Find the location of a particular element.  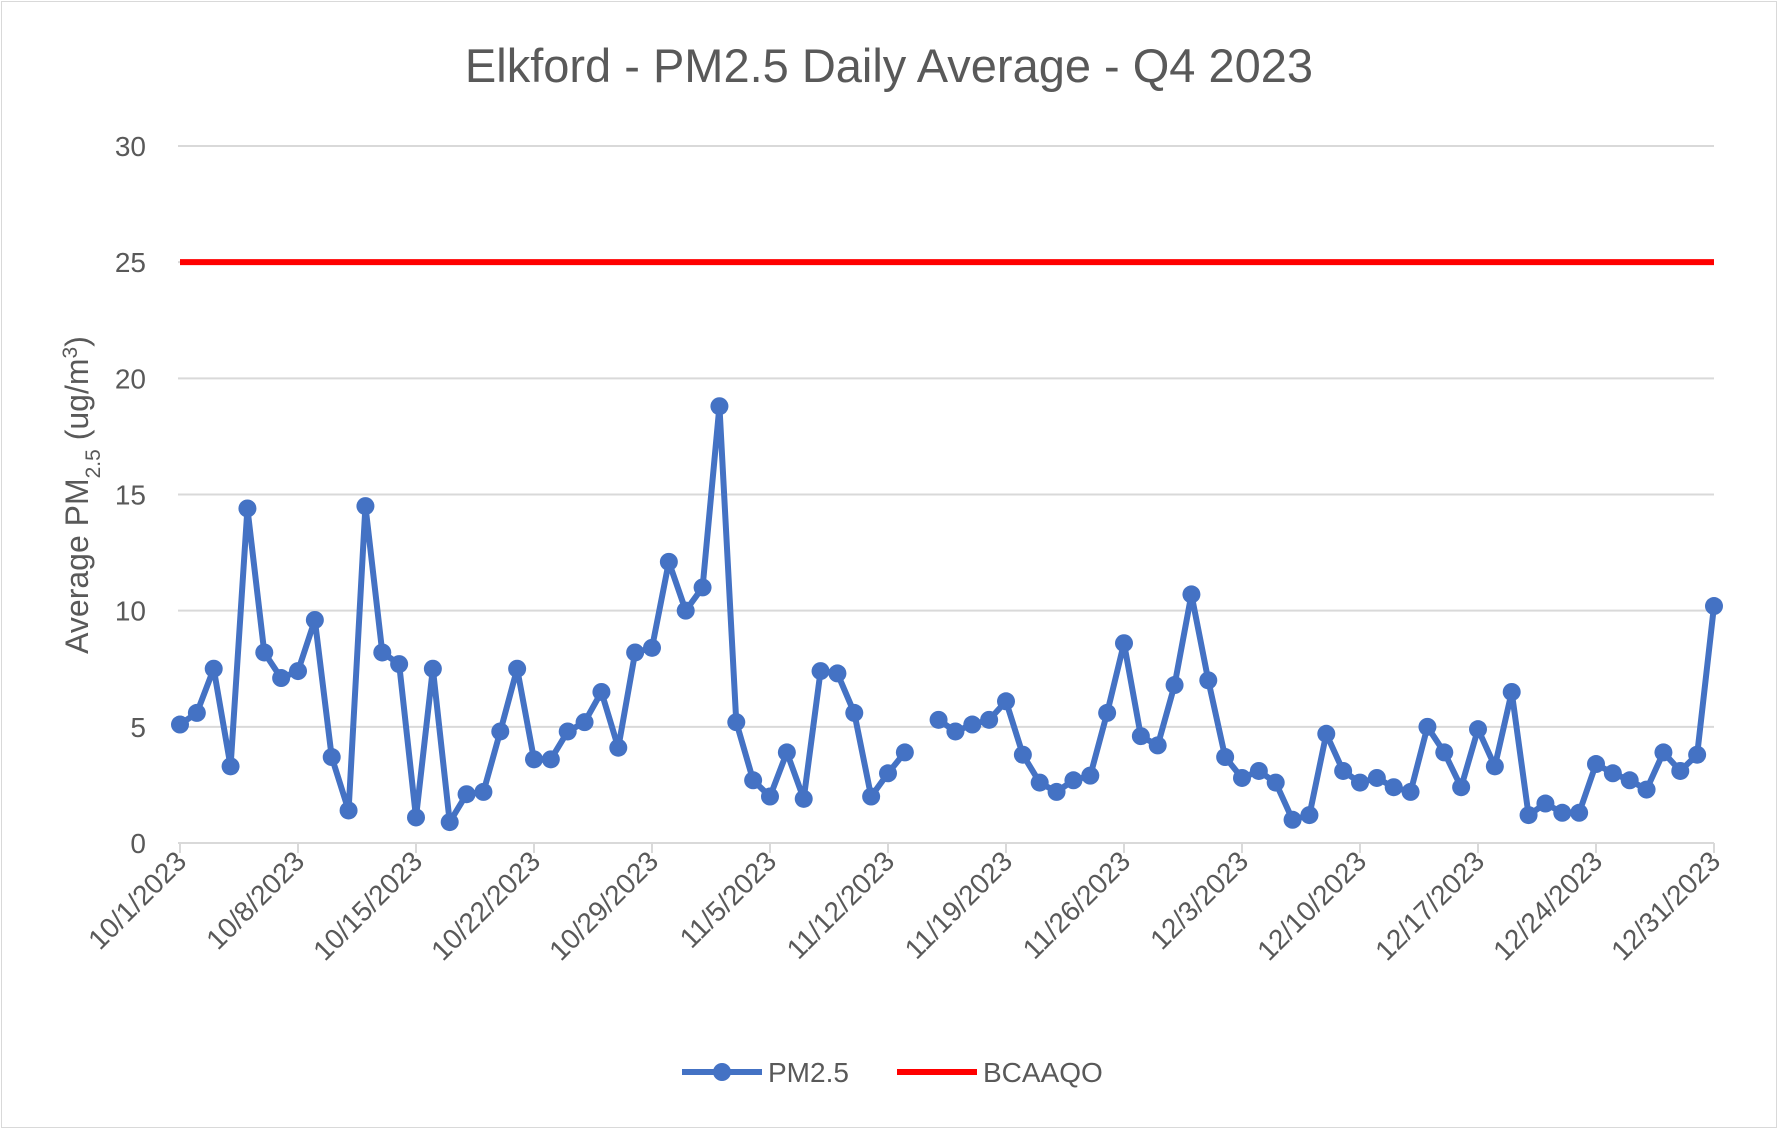

y-axis-ticks: 0 5 10 15 20 25 30 is located at coordinates (130, 495).